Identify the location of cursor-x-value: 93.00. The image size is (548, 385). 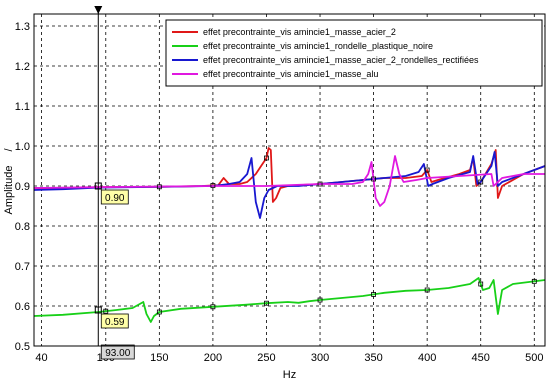
(117, 353).